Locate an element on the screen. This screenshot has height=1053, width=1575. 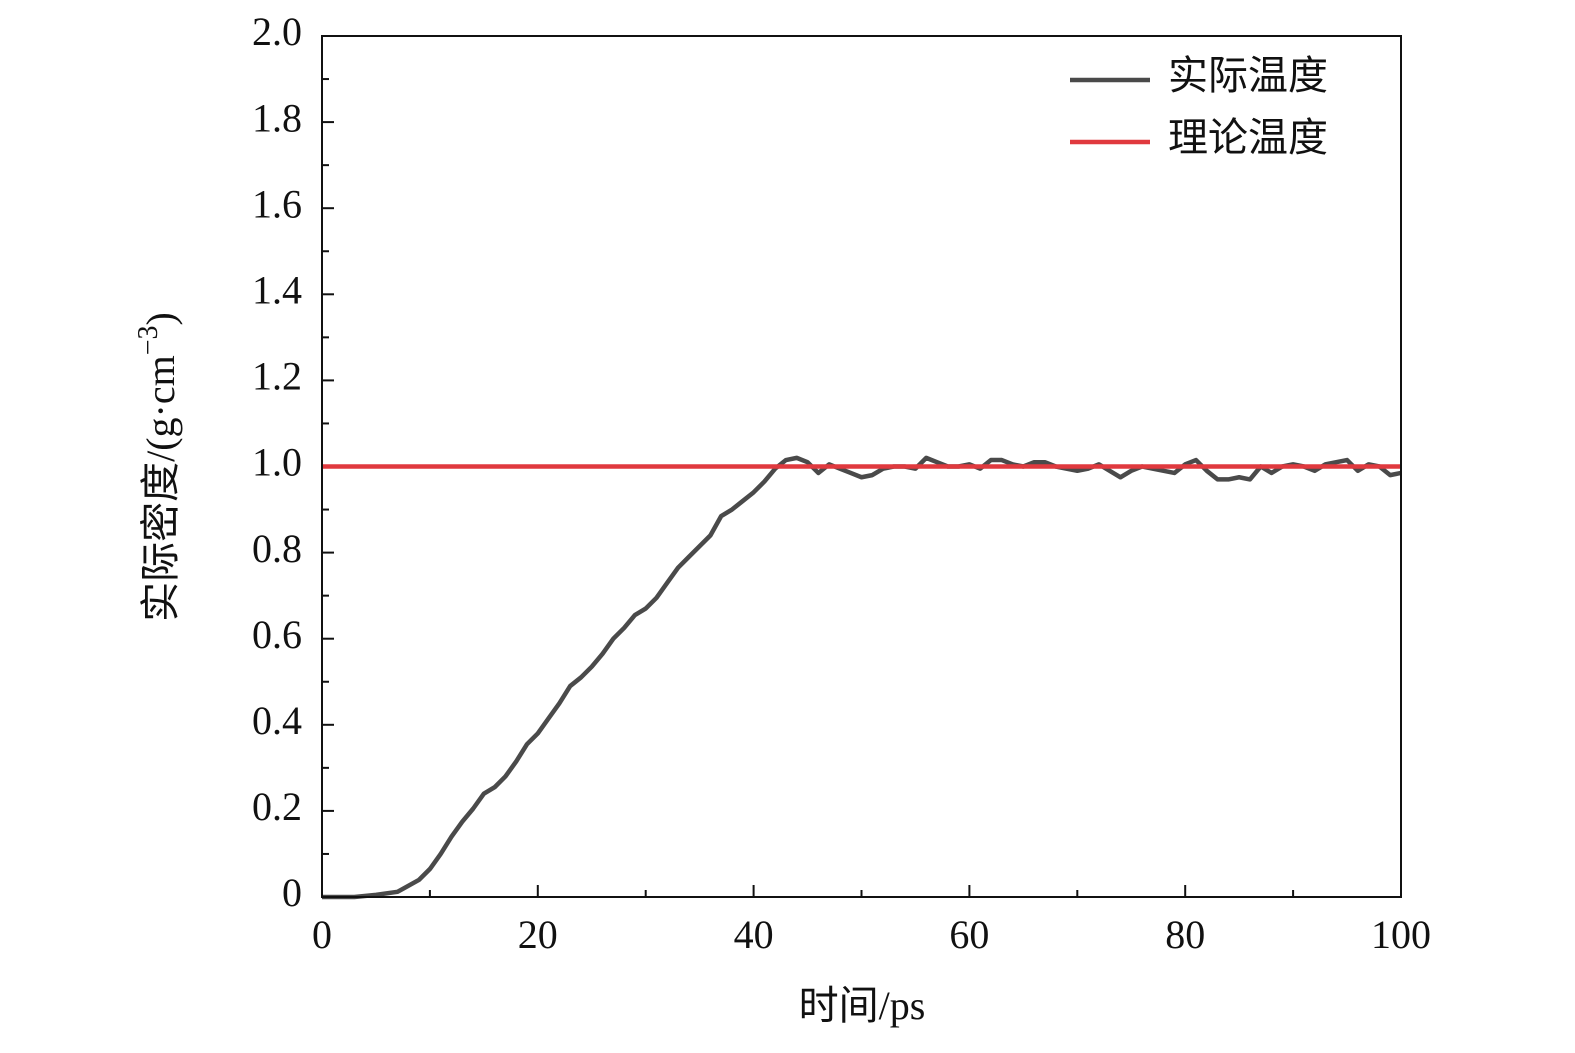
legend-label: 理论温度 is located at coordinates (1248, 137).